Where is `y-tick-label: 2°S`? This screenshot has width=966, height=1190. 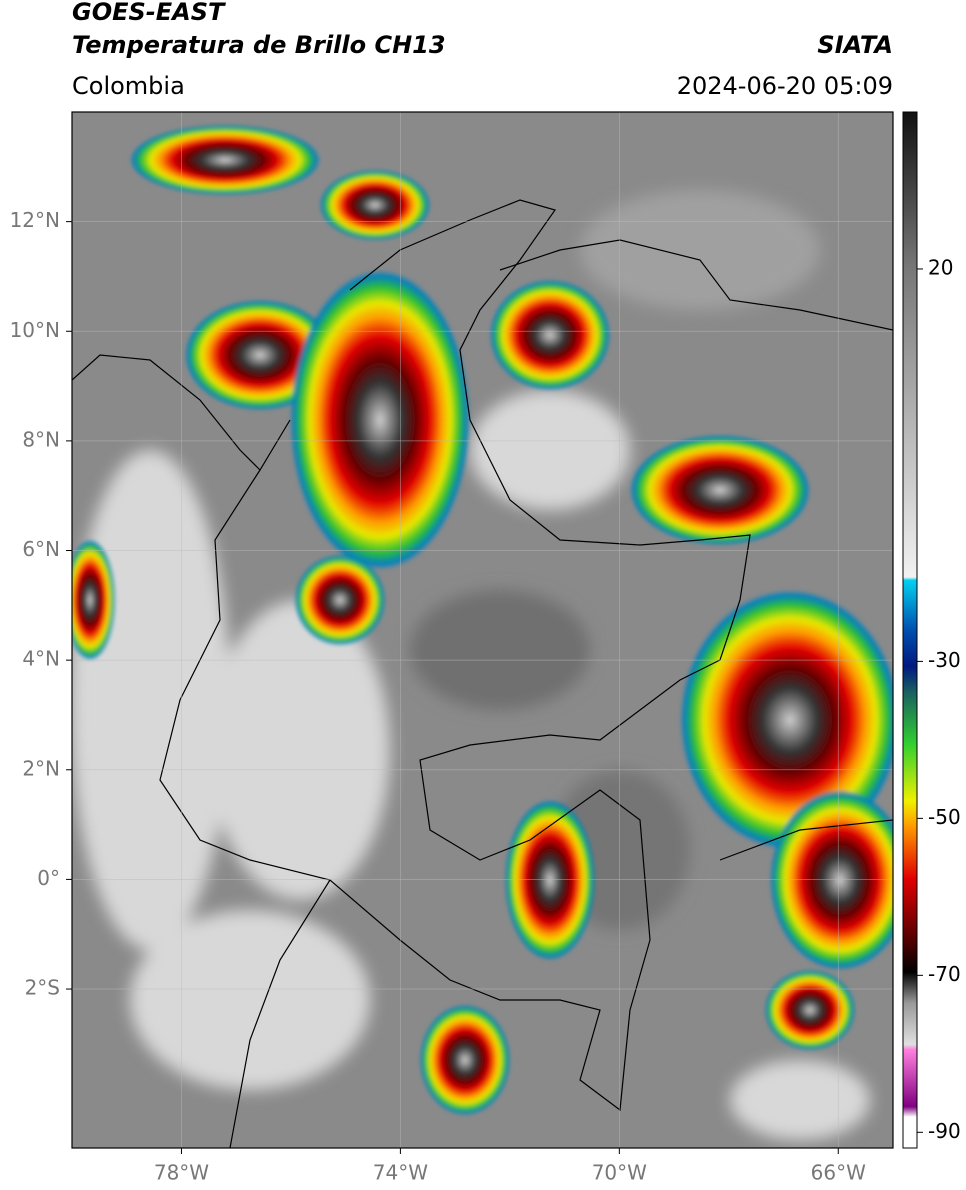 y-tick-label: 2°S is located at coordinates (42, 988).